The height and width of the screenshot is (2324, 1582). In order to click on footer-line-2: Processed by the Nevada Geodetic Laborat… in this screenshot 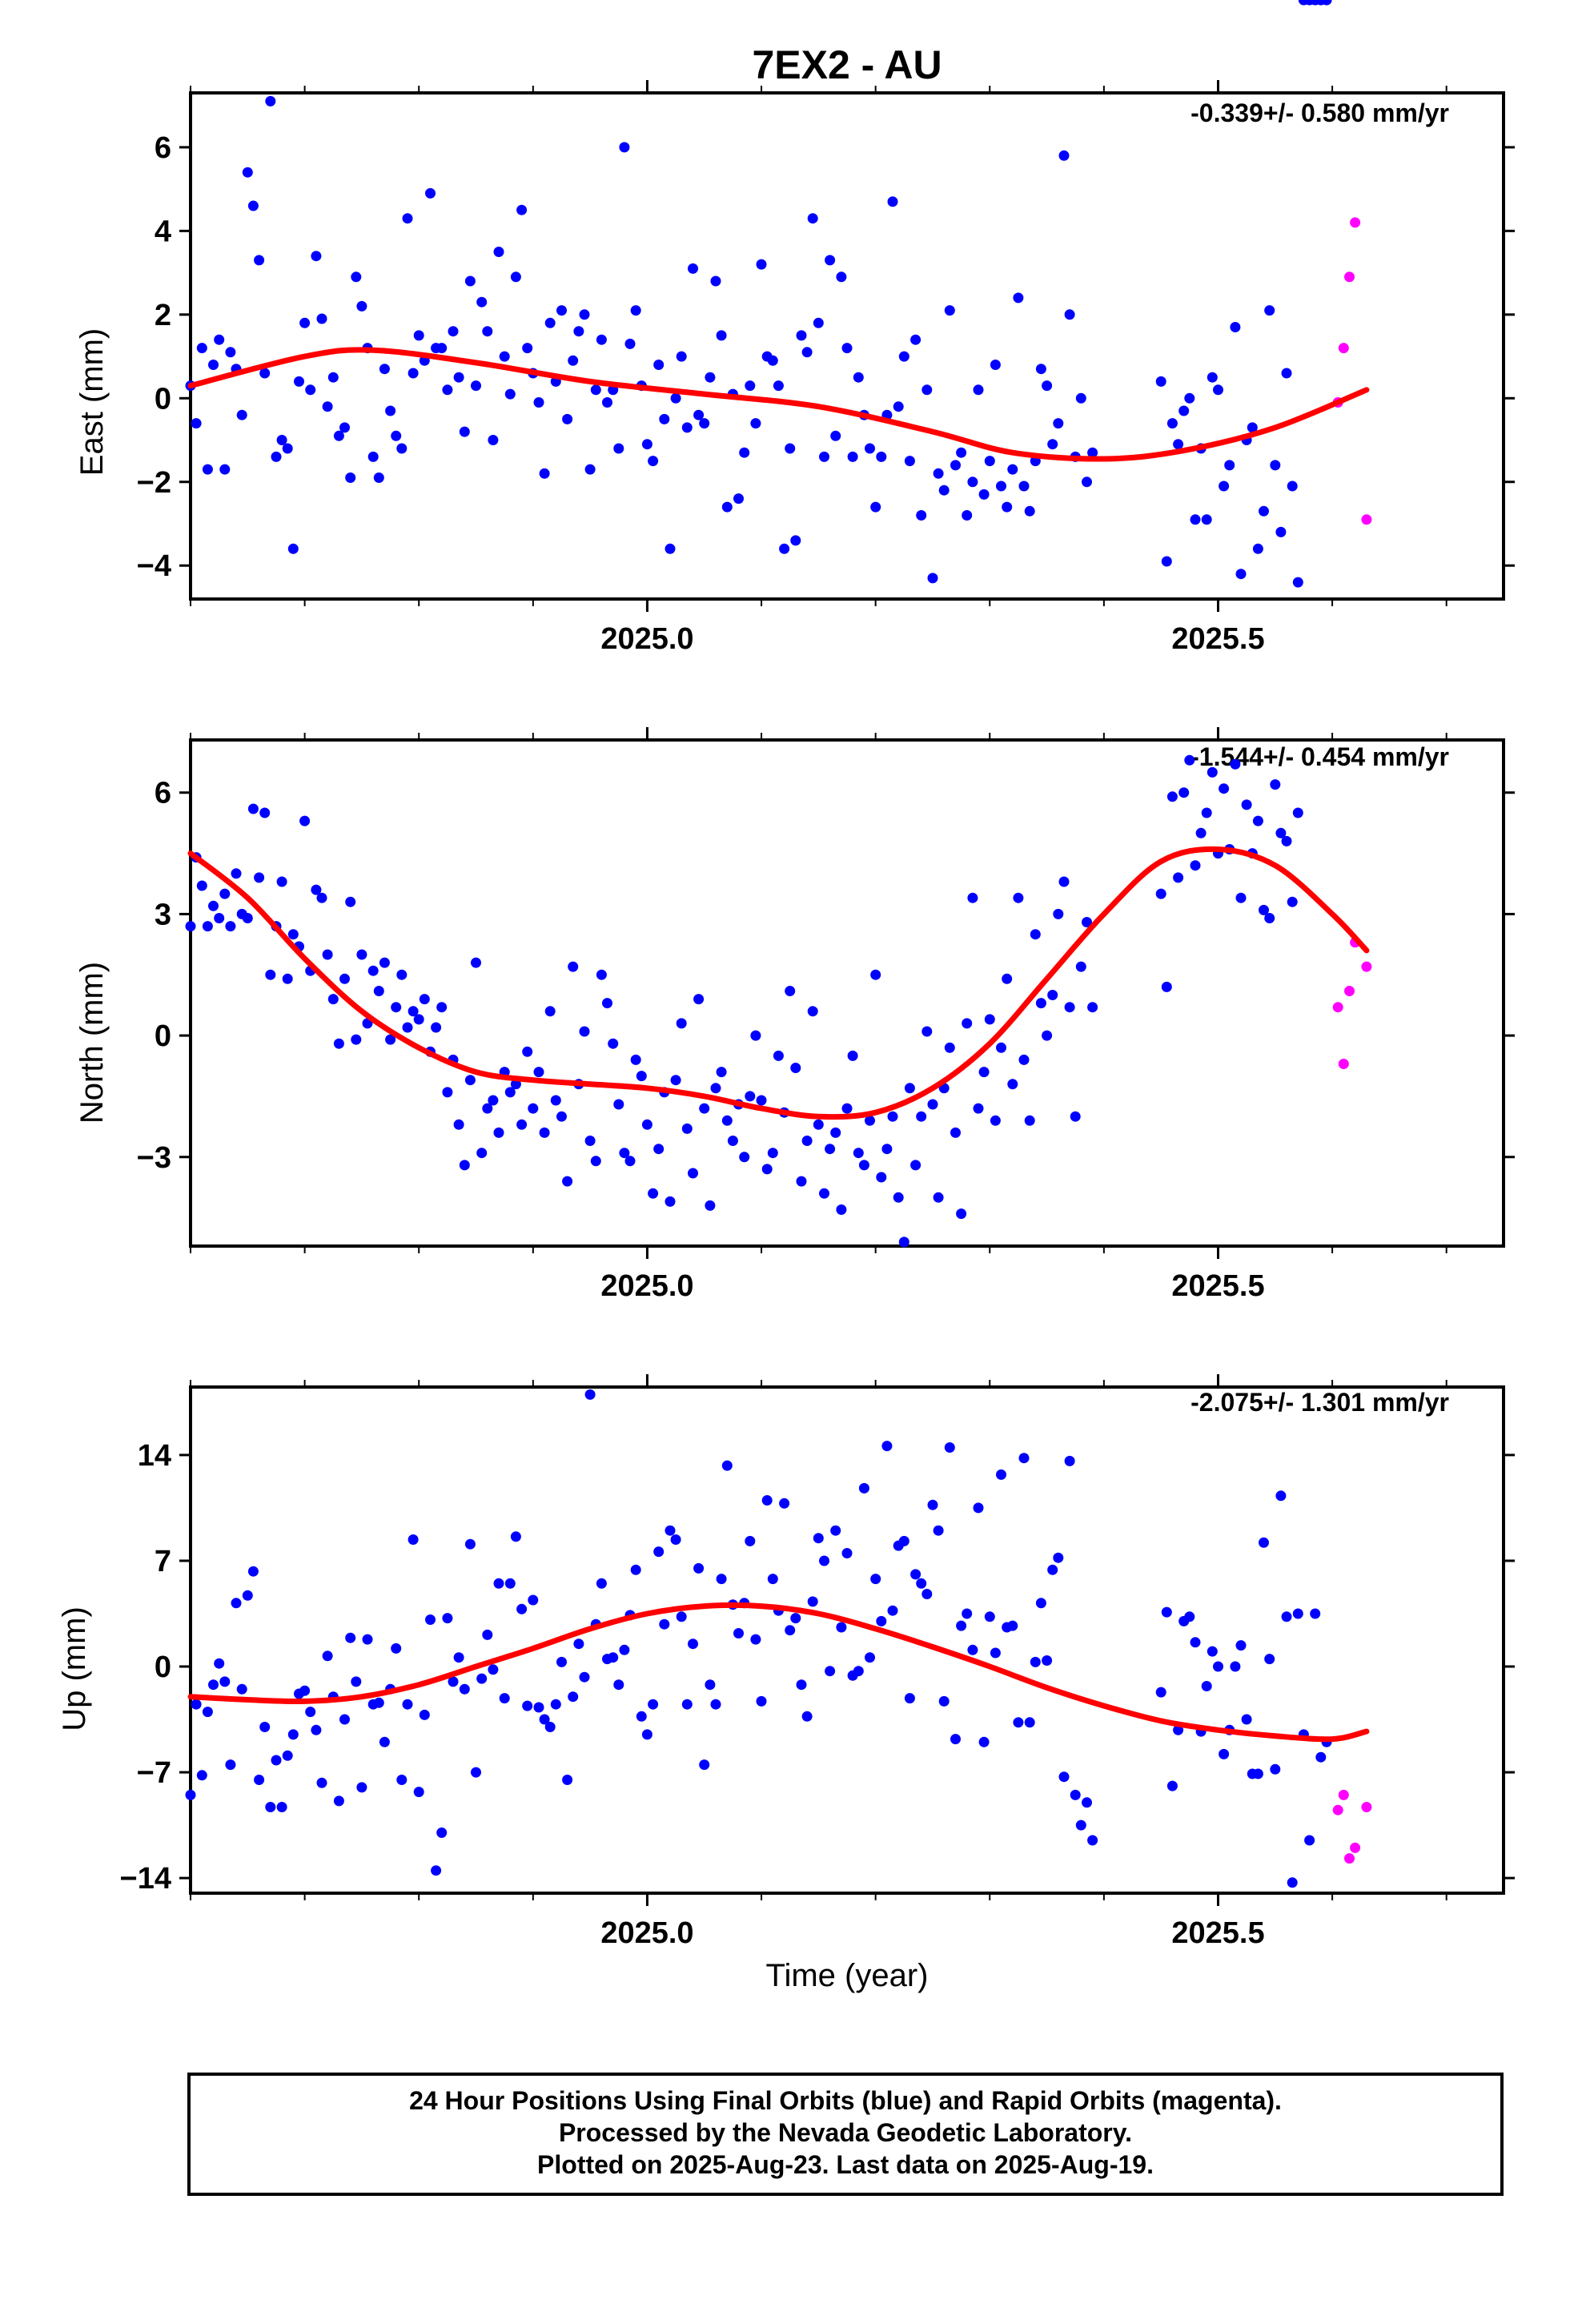, I will do `click(846, 2132)`.